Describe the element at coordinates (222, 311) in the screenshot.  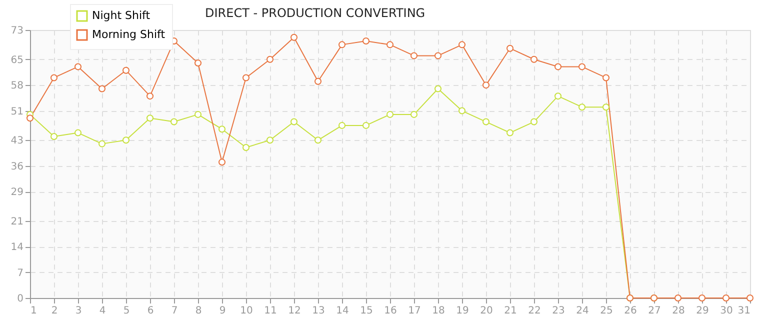
I see `x-tick-label: 9` at that location.